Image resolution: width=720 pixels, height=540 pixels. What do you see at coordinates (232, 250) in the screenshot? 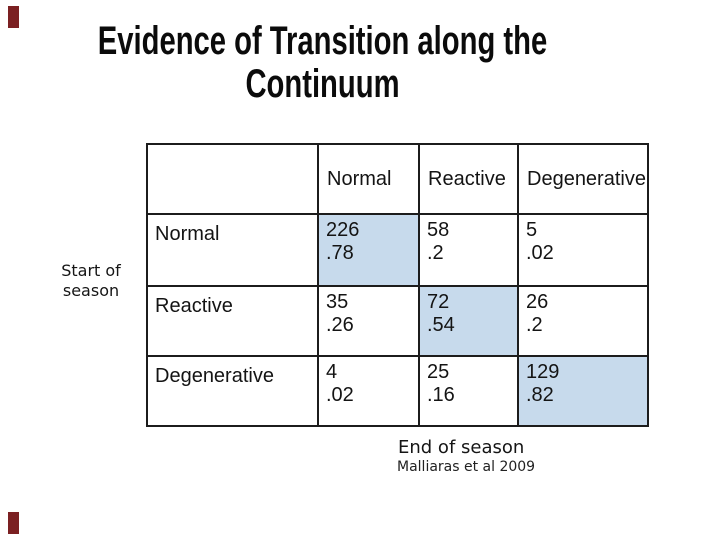
I see `row-label-normal: Normal` at bounding box center [232, 250].